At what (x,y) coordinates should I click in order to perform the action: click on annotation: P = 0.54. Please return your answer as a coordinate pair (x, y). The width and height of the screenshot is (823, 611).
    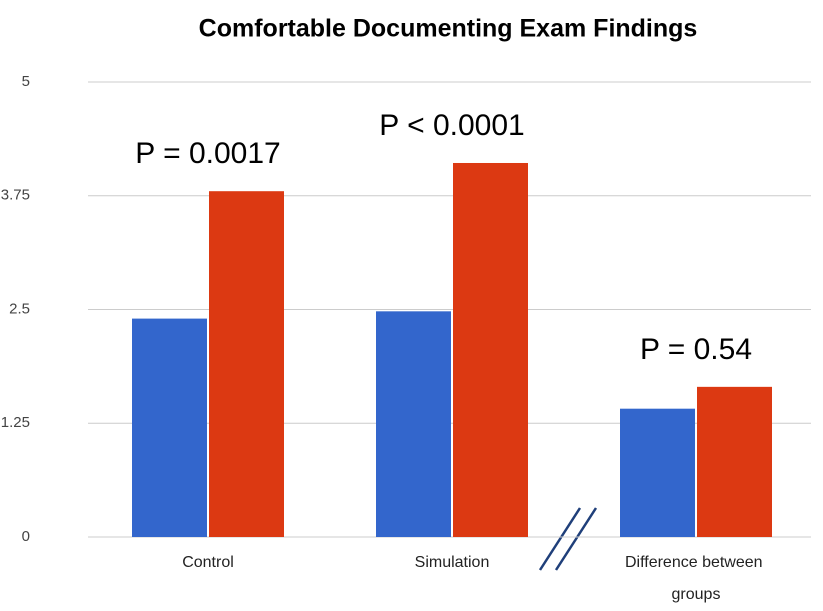
    Looking at the image, I should click on (696, 349).